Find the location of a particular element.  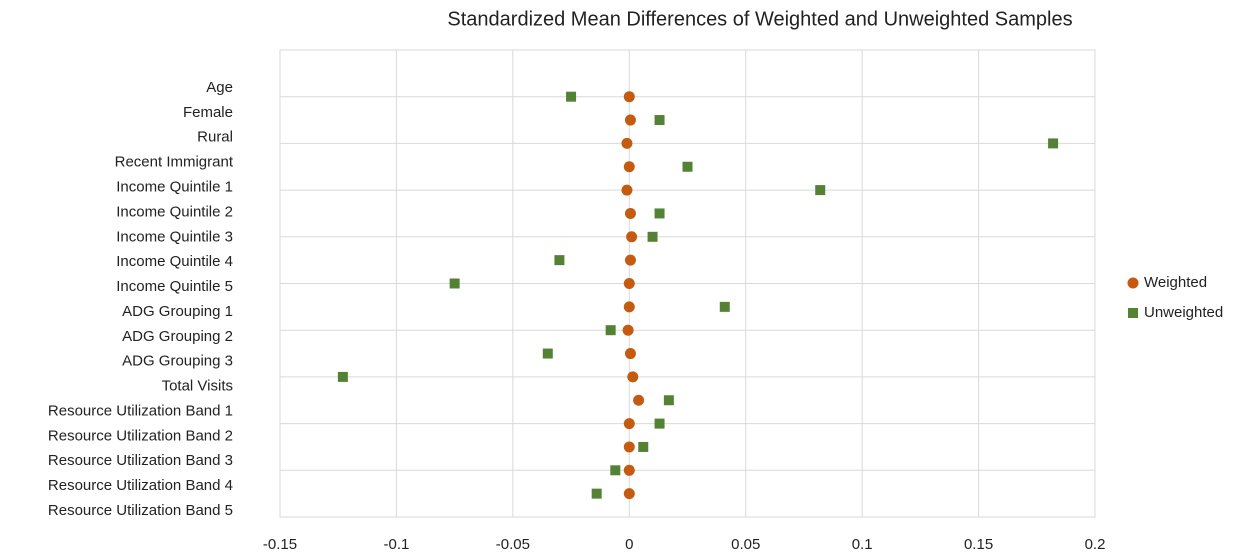

category-label: Female is located at coordinates (208, 112).